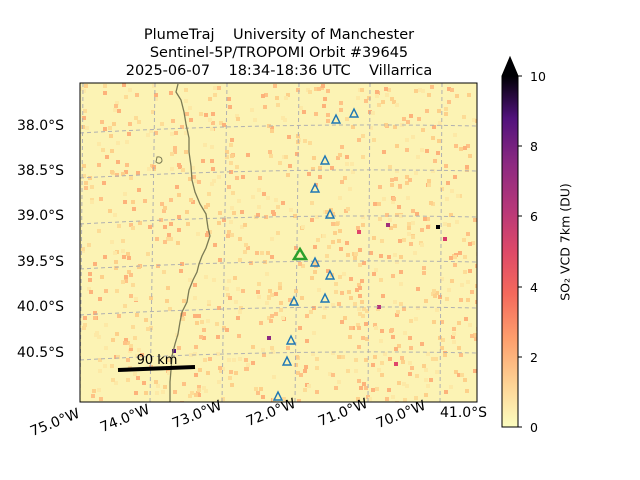 This screenshot has height=480, width=640. I want to click on colorbar-tick-label: 4, so click(534, 287).